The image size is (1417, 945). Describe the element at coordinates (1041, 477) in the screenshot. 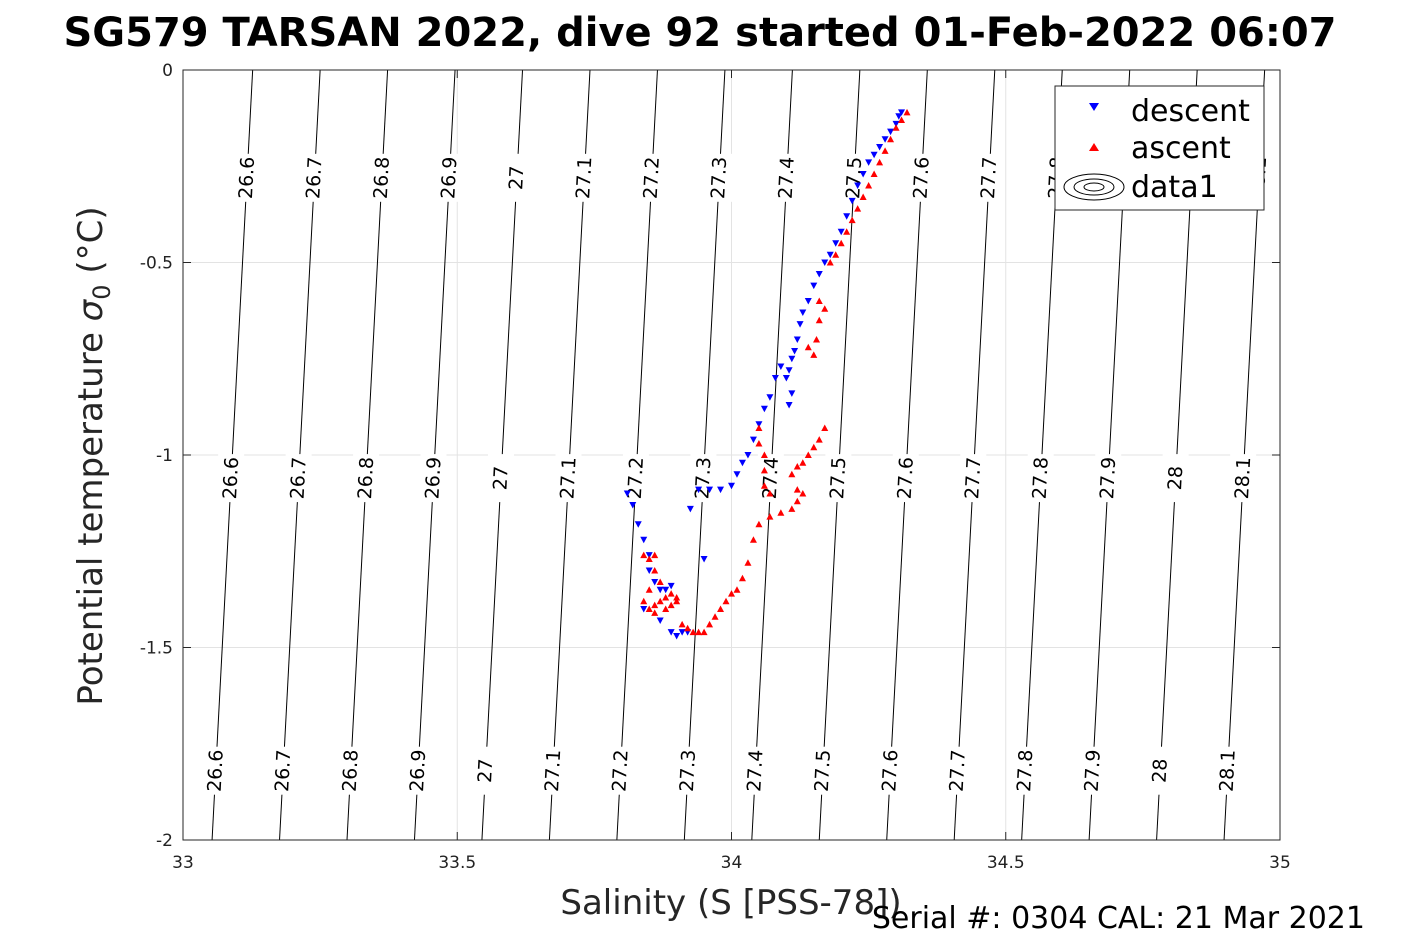

I see `contour-label: 27.8` at that location.